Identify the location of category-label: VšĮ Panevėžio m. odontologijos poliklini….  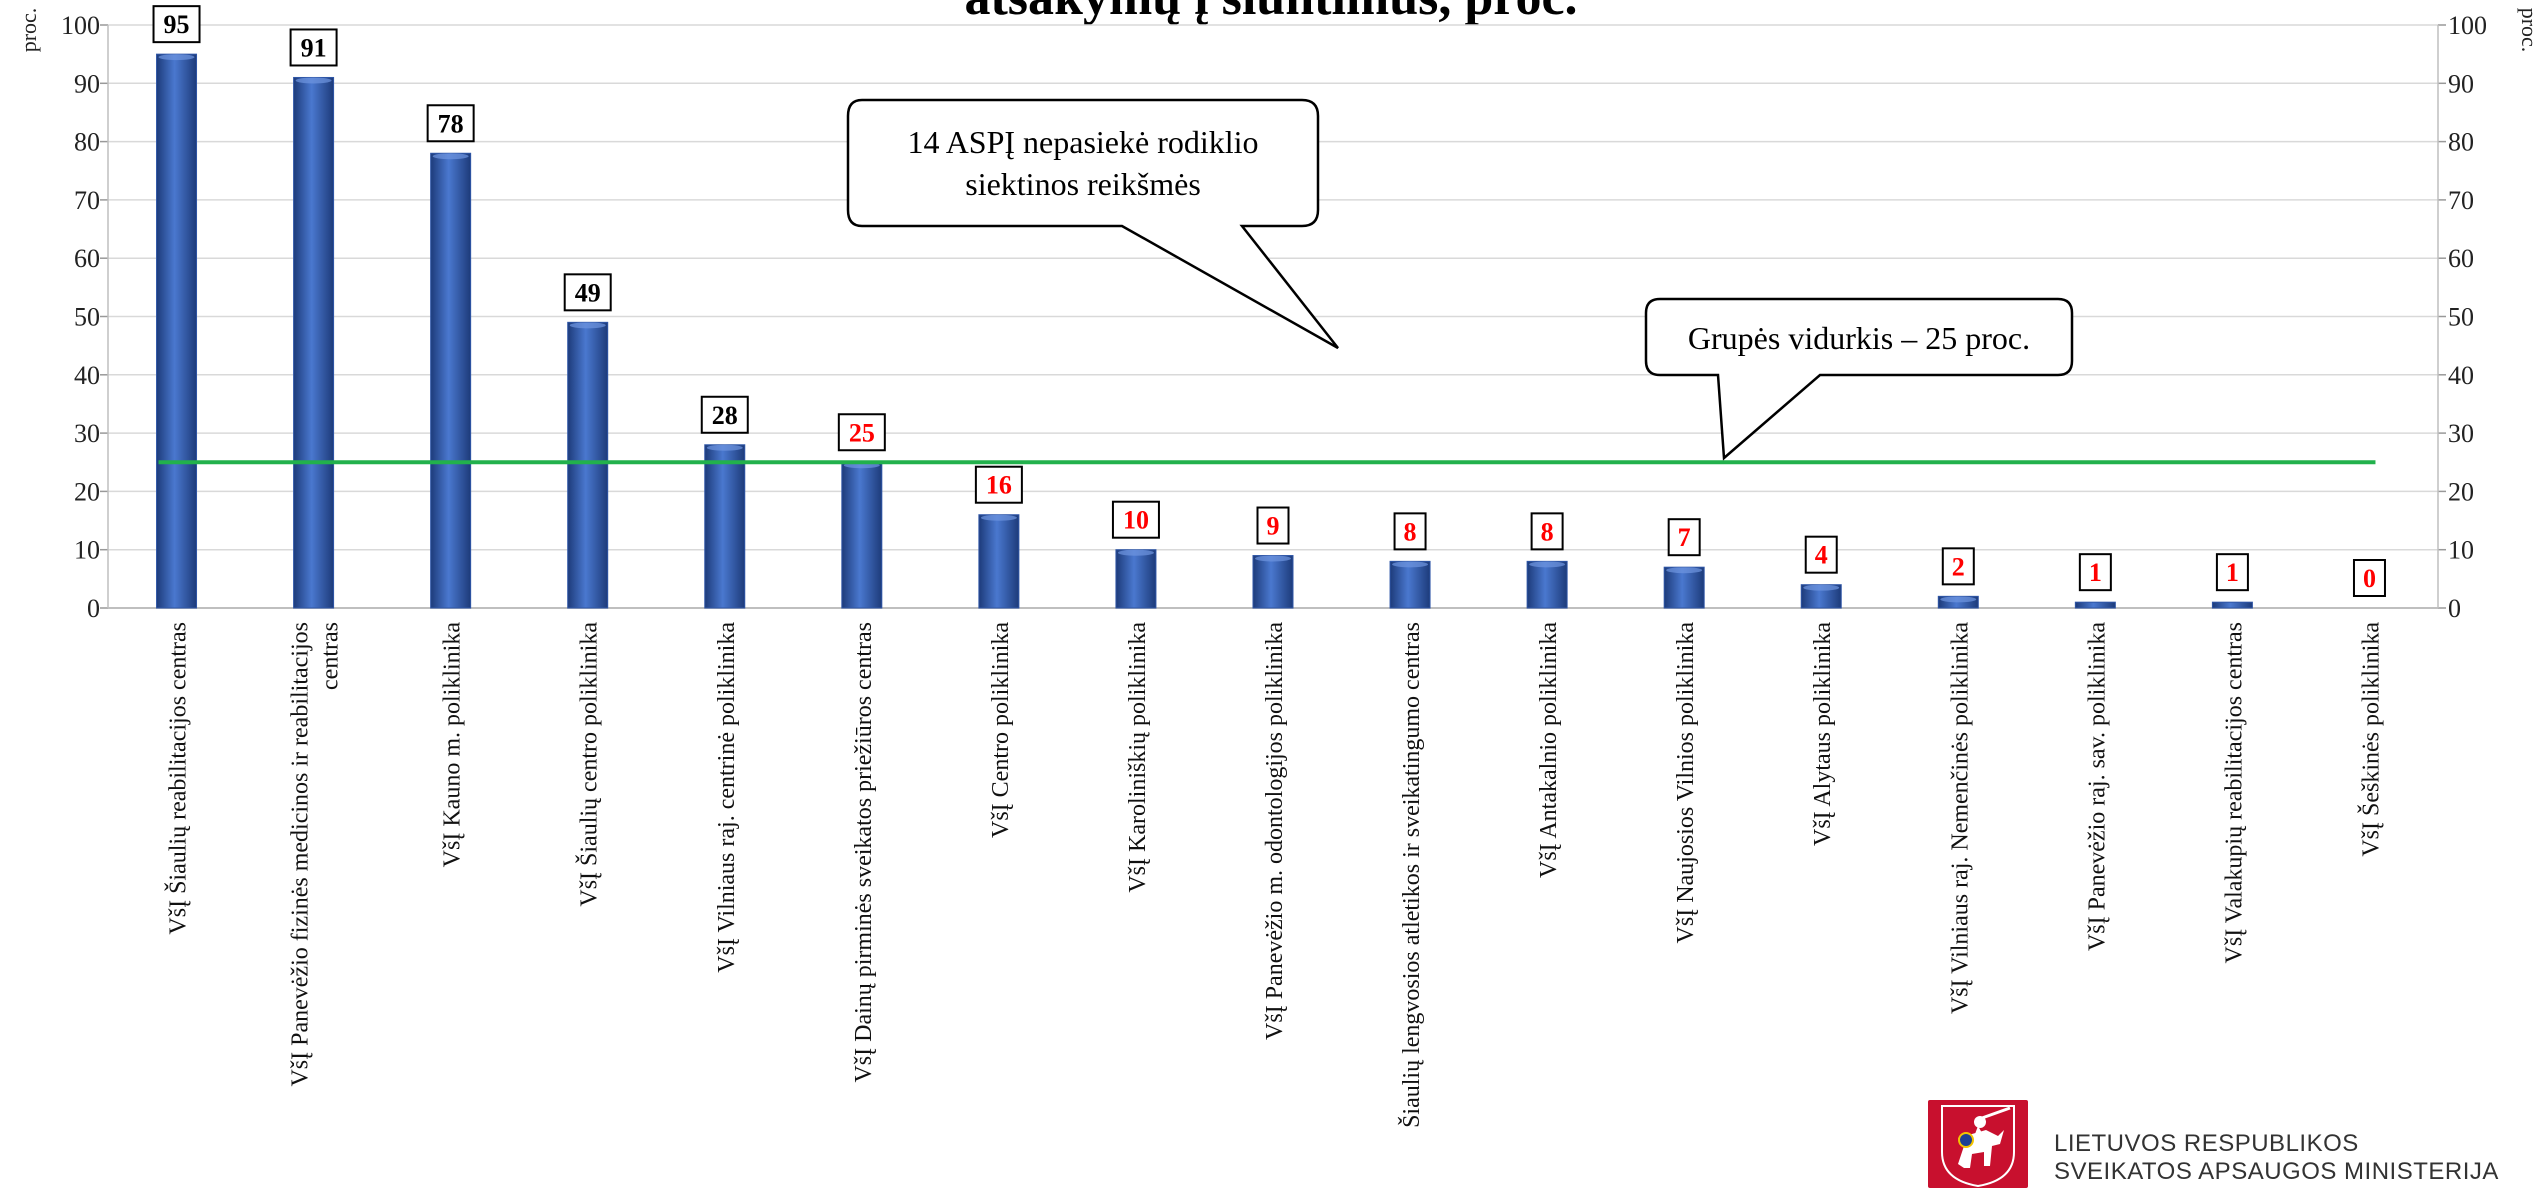
(1275, 831).